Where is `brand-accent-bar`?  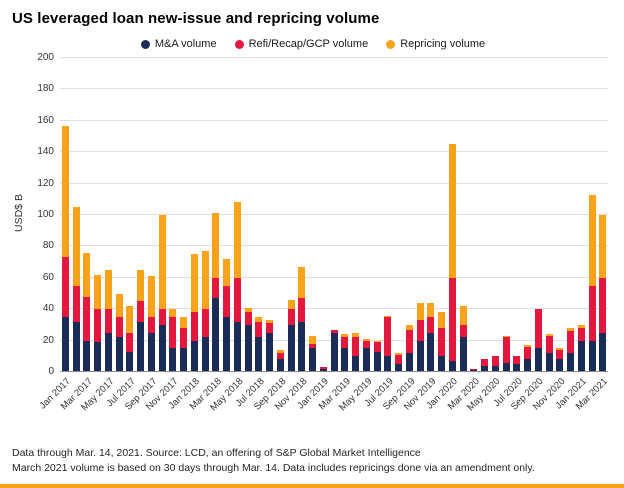
brand-accent-bar is located at coordinates (312, 486).